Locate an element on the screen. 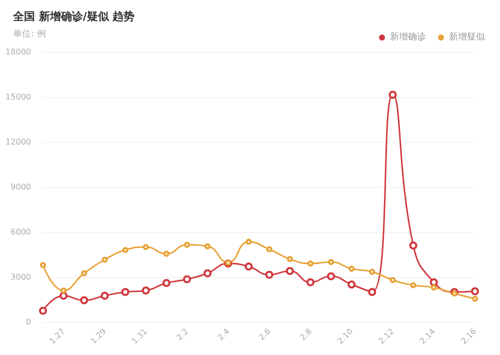 This screenshot has width=500, height=355. x-tick-label: 2.2 is located at coordinates (182, 334).